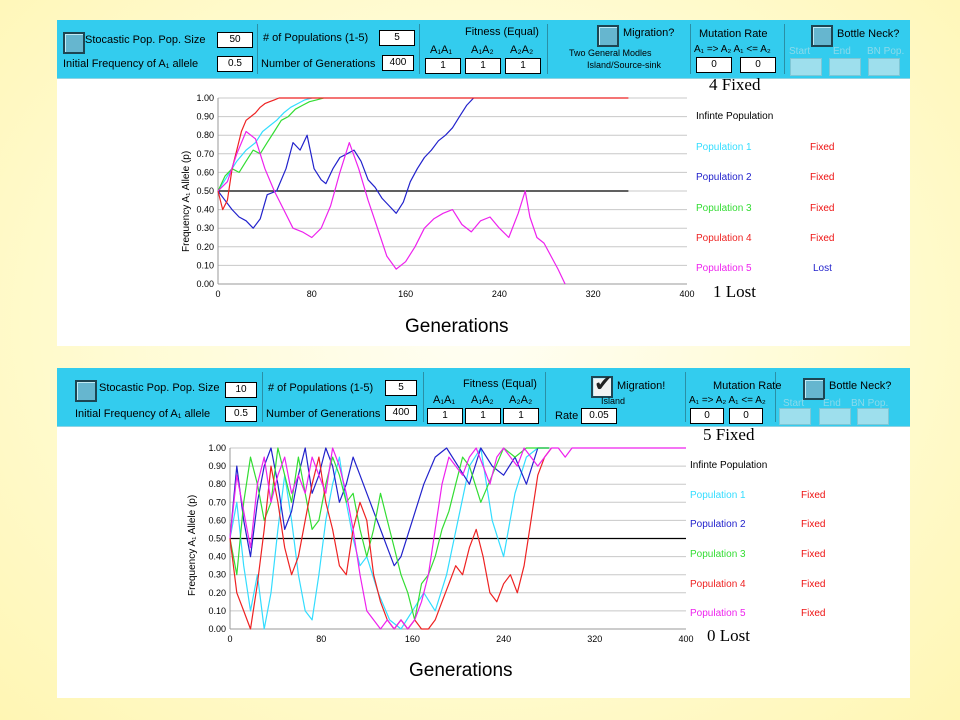 Image resolution: width=960 pixels, height=720 pixels. Describe the element at coordinates (729, 434) in the screenshot. I see `fixed-count-note: 5 Fixed` at that location.